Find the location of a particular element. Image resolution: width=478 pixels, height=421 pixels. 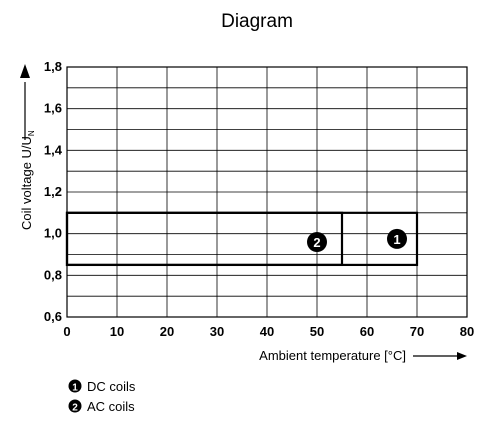

legend: 1 DC coils 2 AC coils is located at coordinates (102, 396).